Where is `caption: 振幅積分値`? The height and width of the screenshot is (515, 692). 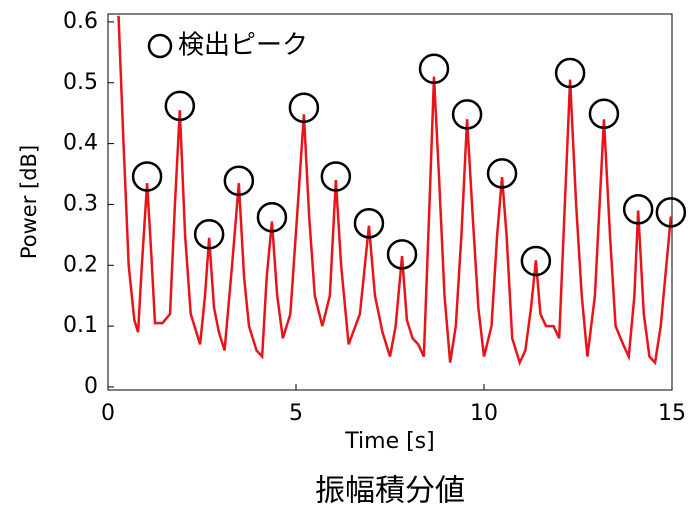 caption: 振幅積分値 is located at coordinates (390, 491).